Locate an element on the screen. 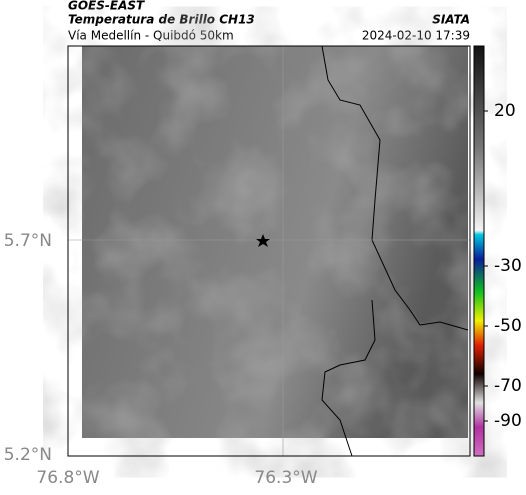 The image size is (526, 495). product: Temperatura de Brillo CH13 is located at coordinates (161, 20).